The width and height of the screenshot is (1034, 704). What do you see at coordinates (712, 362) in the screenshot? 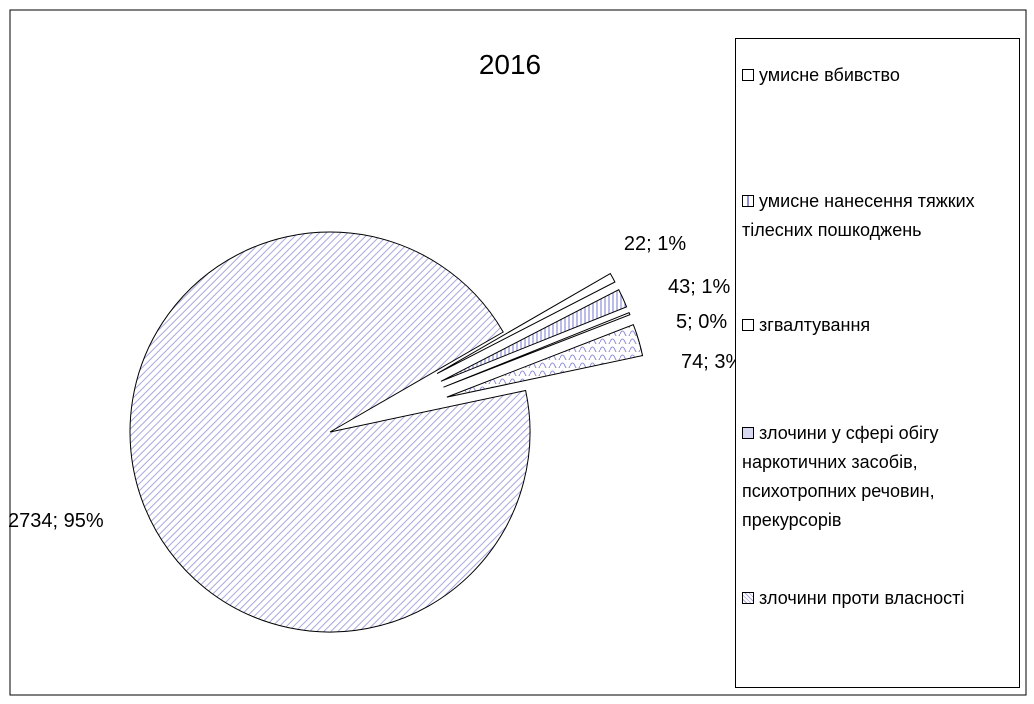
I see `data-label: 74; 3%` at bounding box center [712, 362].